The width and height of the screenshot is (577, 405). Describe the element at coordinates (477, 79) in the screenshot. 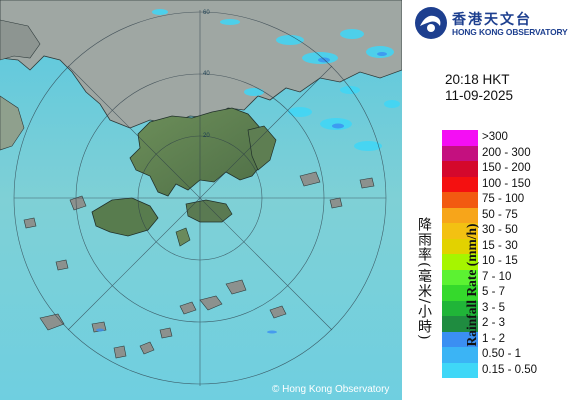

I see `timestamp-time: 20:18 HKT` at that location.